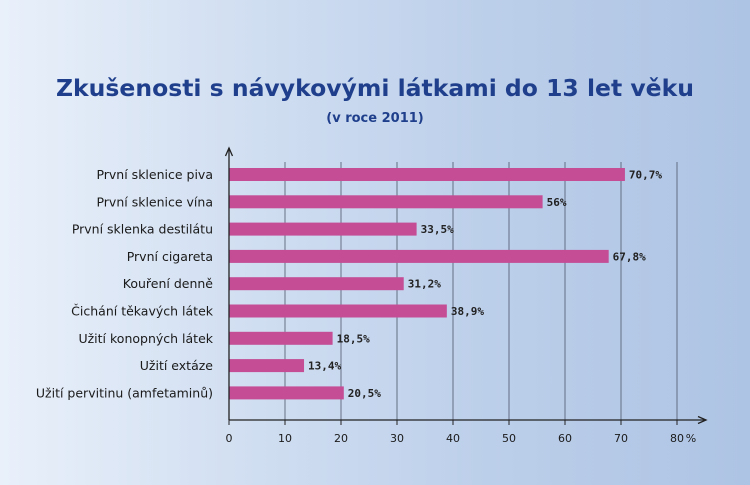 The height and width of the screenshot is (485, 750). What do you see at coordinates (285, 438) in the screenshot?
I see `x-tick-label: 10` at bounding box center [285, 438].